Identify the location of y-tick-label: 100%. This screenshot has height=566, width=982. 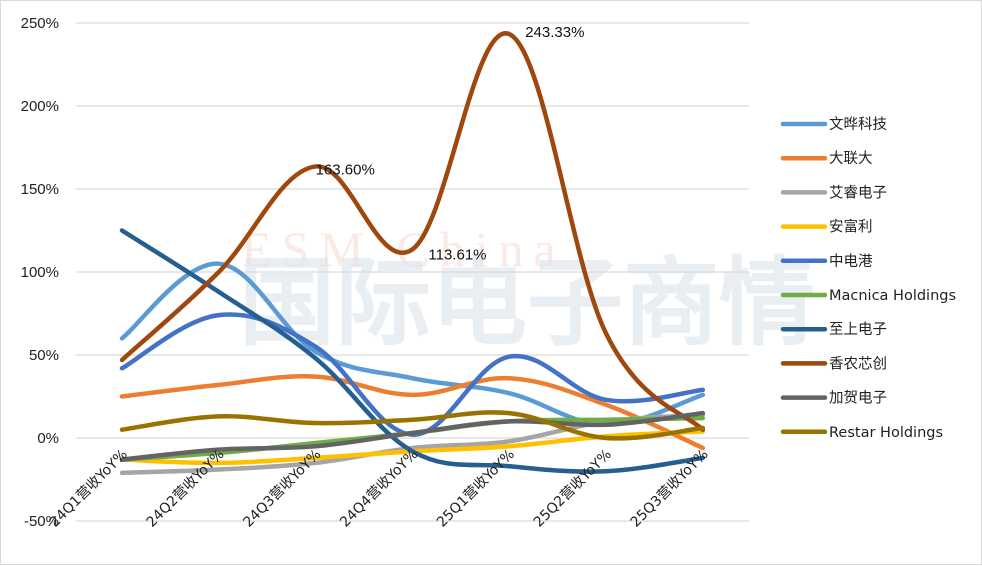
(40, 272).